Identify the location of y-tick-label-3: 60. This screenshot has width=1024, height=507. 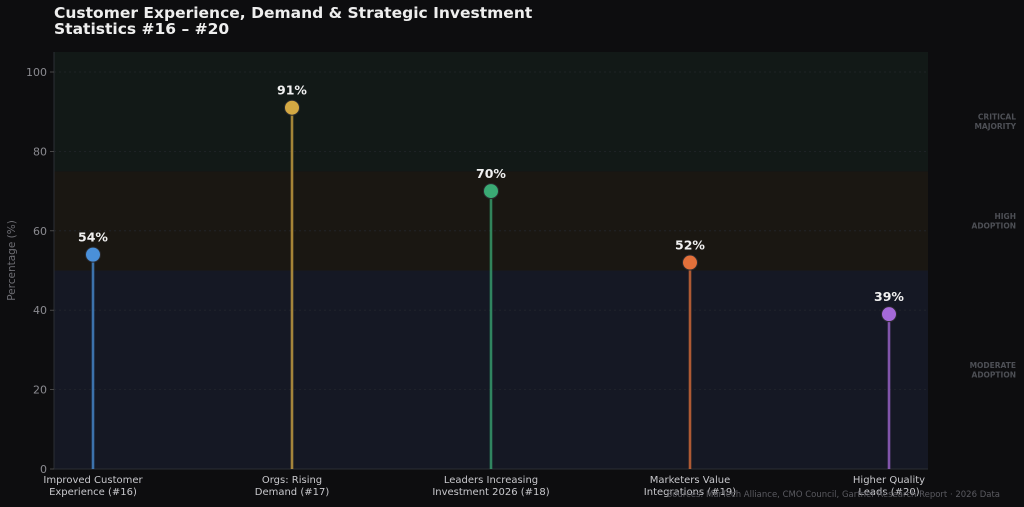
(40, 231).